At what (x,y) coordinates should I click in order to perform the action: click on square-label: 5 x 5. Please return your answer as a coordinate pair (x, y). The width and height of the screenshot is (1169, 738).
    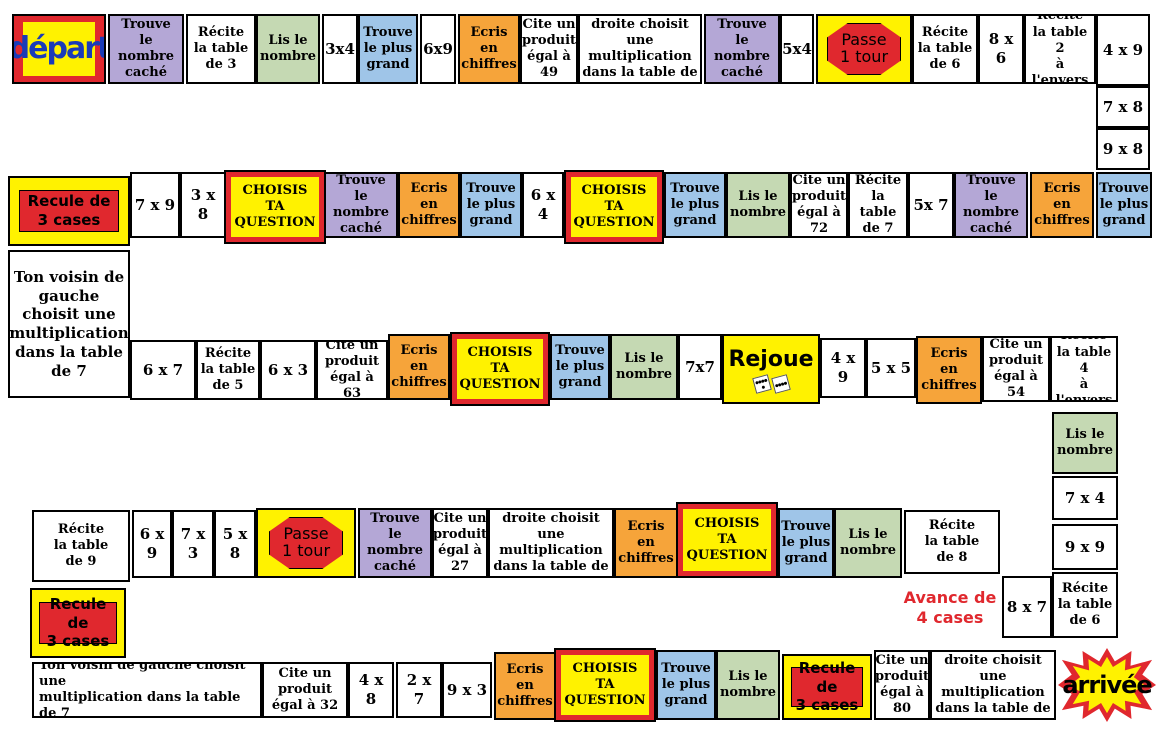
    Looking at the image, I should click on (891, 367).